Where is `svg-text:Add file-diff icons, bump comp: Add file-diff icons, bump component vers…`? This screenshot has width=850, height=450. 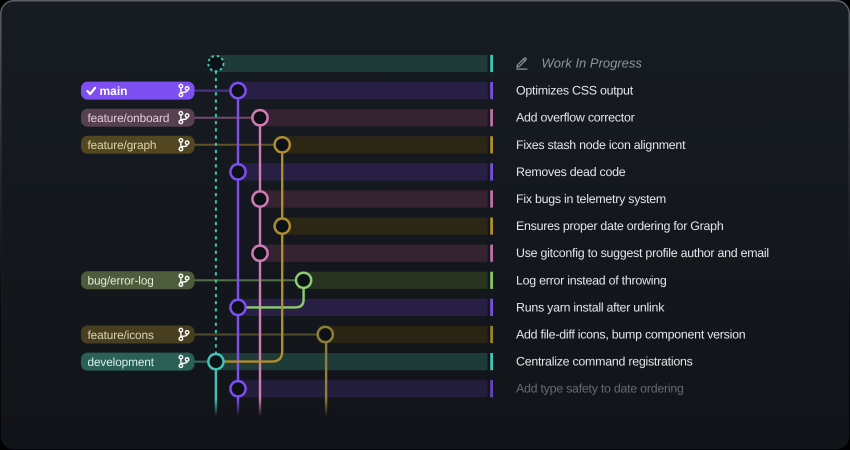
svg-text:Add file-diff icons, bump comp: Add file-diff icons, bump component vers… is located at coordinates (631, 335).